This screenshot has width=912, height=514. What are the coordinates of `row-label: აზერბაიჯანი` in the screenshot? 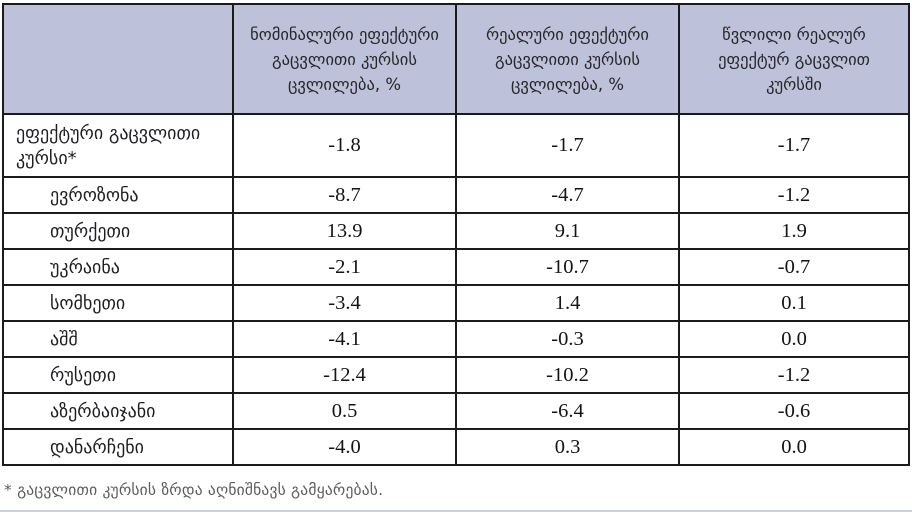 It's located at (118, 411).